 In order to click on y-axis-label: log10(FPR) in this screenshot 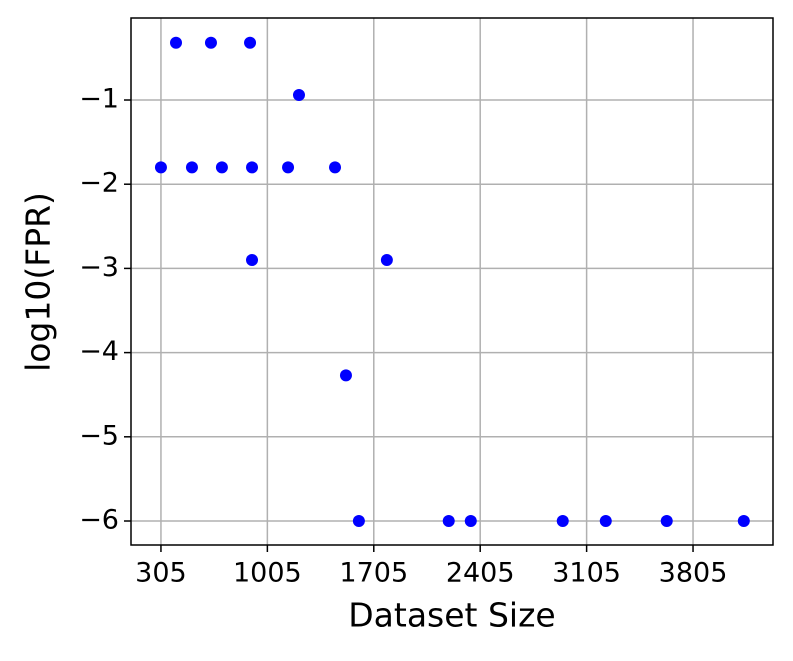, I will do `click(38, 282)`.